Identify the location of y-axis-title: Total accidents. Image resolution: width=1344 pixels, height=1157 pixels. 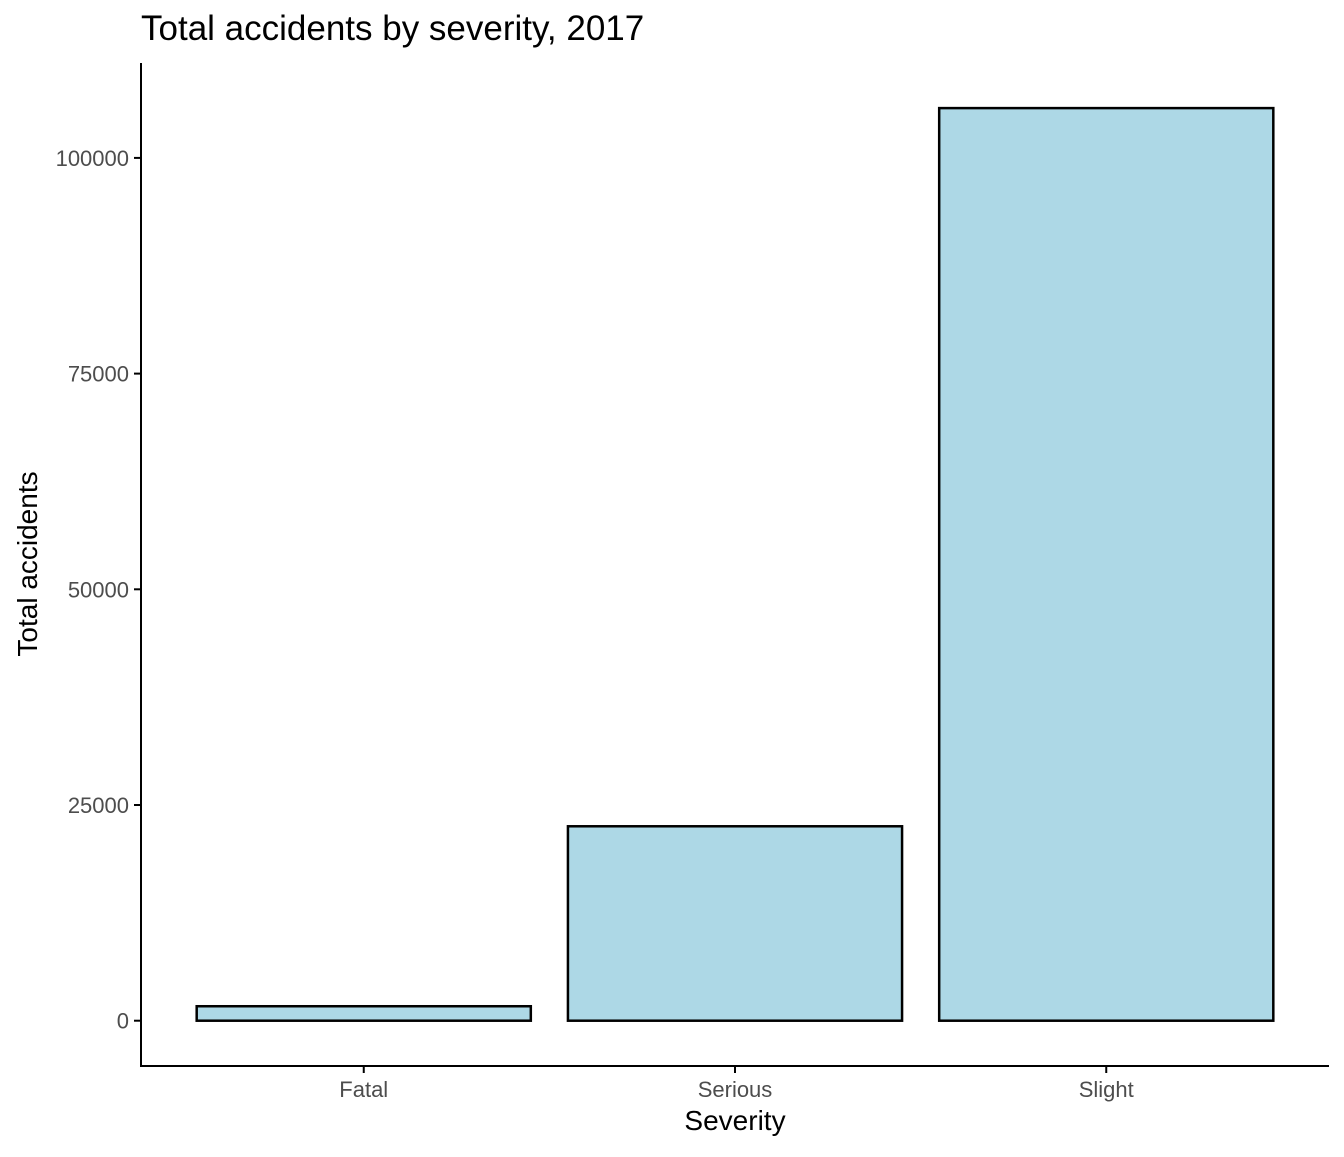
(27, 563).